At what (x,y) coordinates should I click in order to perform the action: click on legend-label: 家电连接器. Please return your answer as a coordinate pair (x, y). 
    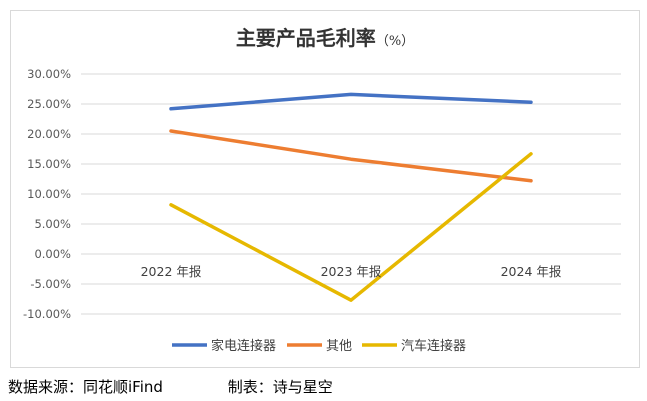
    Looking at the image, I should click on (243, 346).